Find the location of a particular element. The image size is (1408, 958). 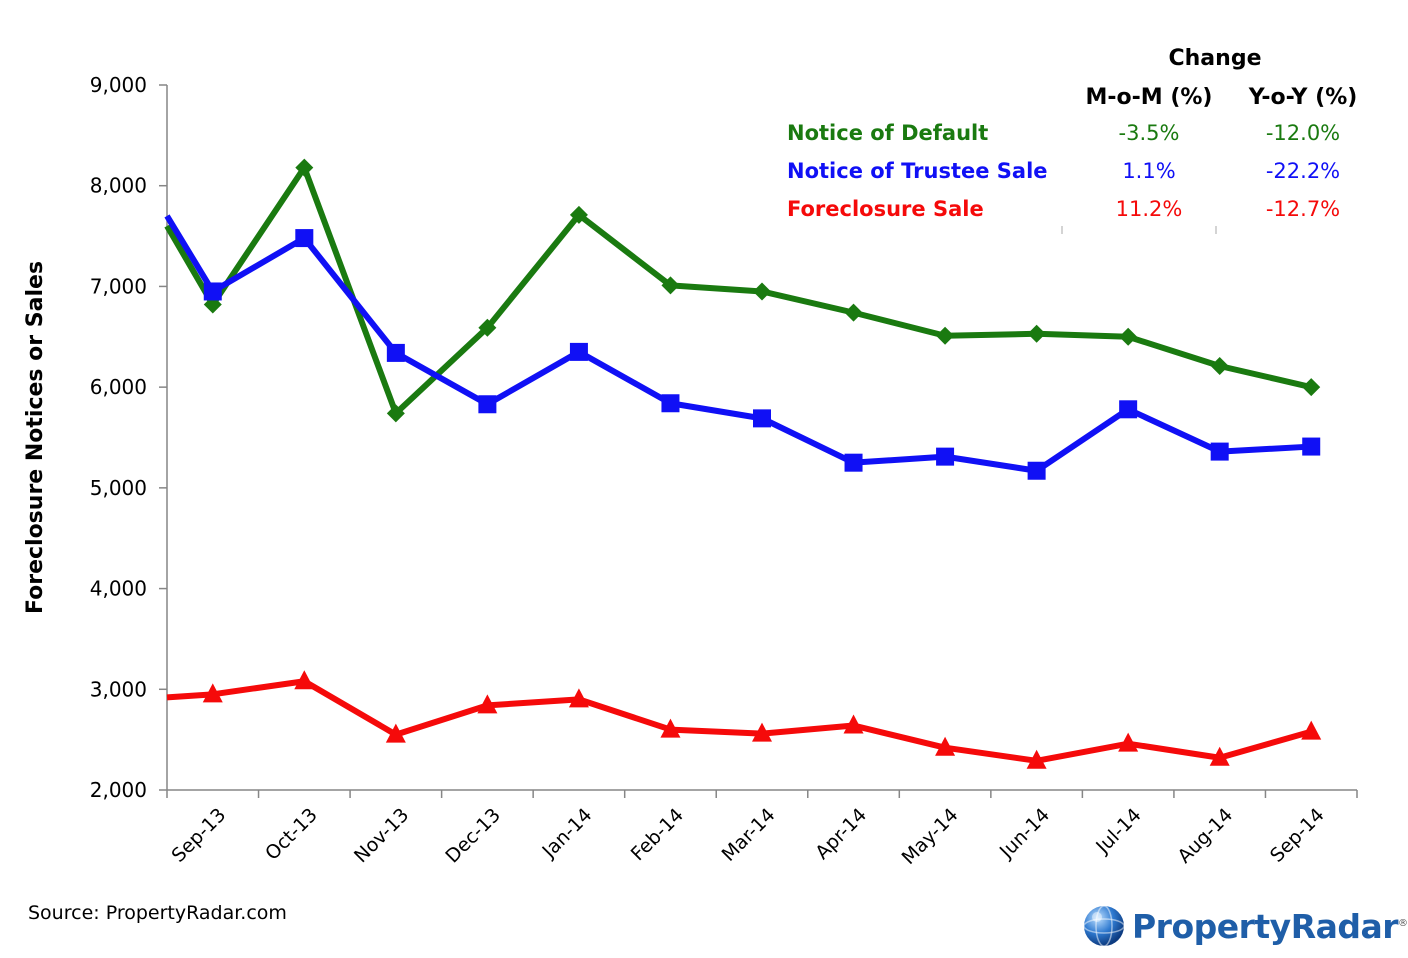

x-tick-label: Feb-14 is located at coordinates (657, 834).